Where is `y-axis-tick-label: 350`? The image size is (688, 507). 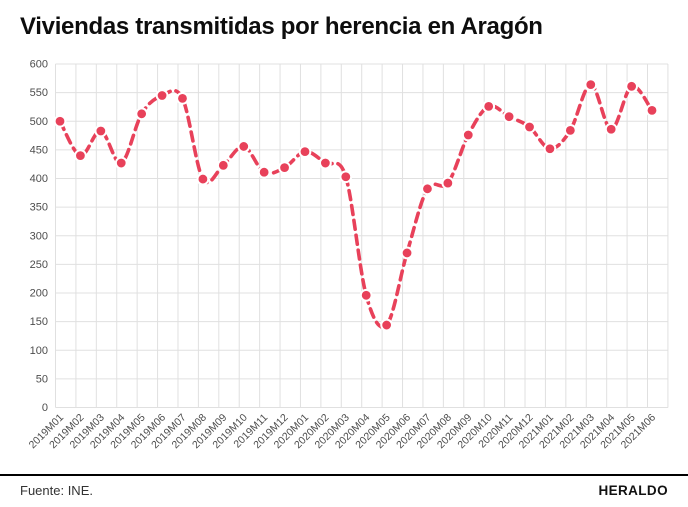
y-axis-tick-label: 350 is located at coordinates (39, 208).